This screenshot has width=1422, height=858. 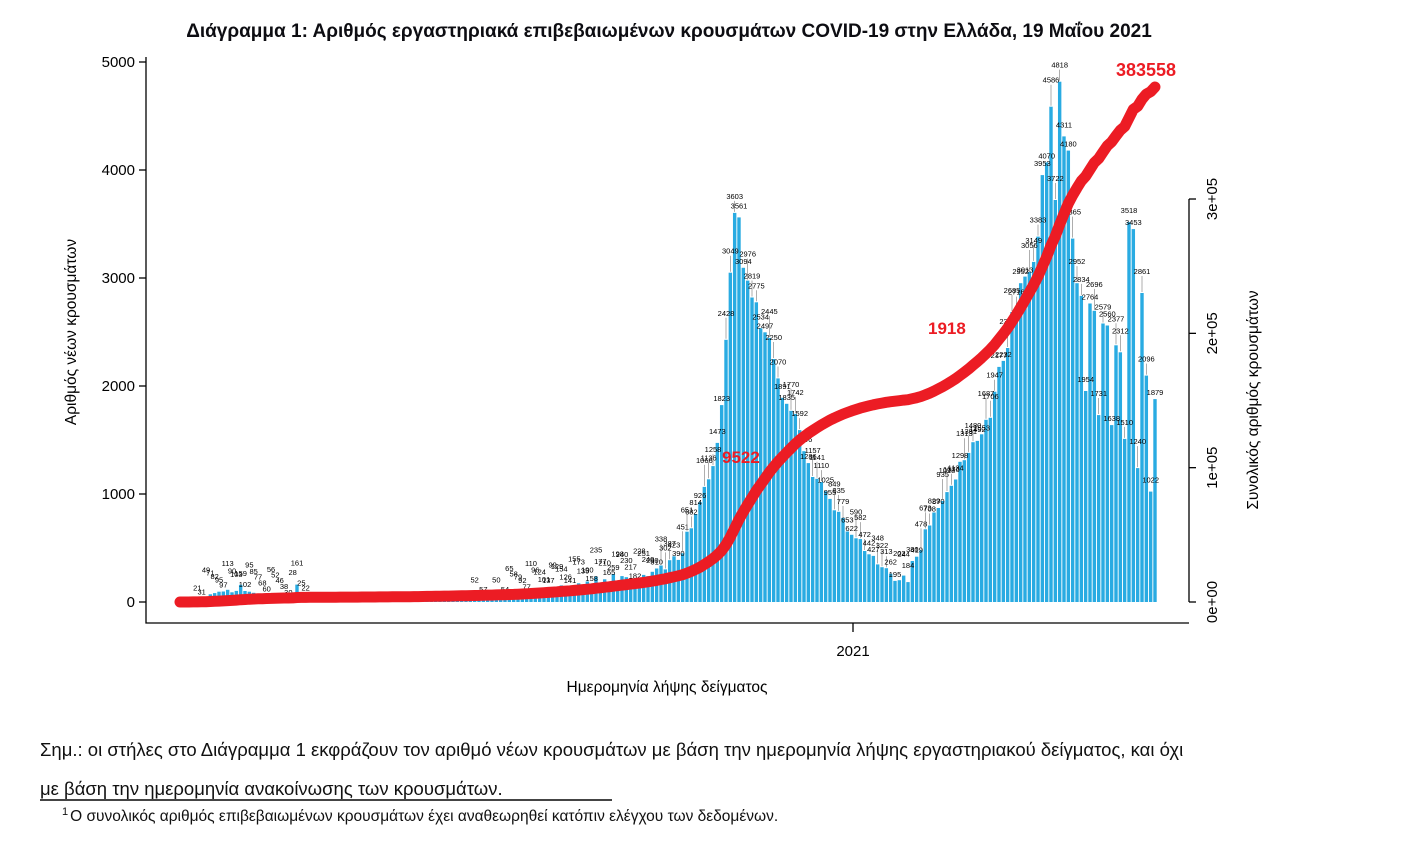 I want to click on bar-label: 870, so click(x=938, y=501).